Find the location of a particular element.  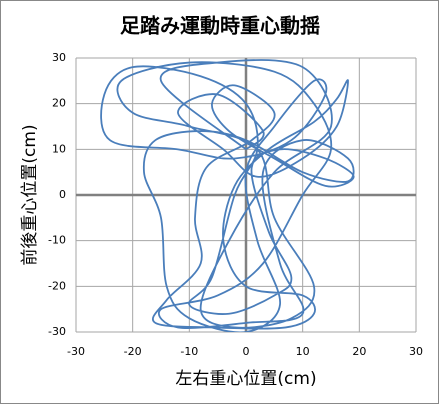

y-tick-label: 0 is located at coordinates (62, 194).